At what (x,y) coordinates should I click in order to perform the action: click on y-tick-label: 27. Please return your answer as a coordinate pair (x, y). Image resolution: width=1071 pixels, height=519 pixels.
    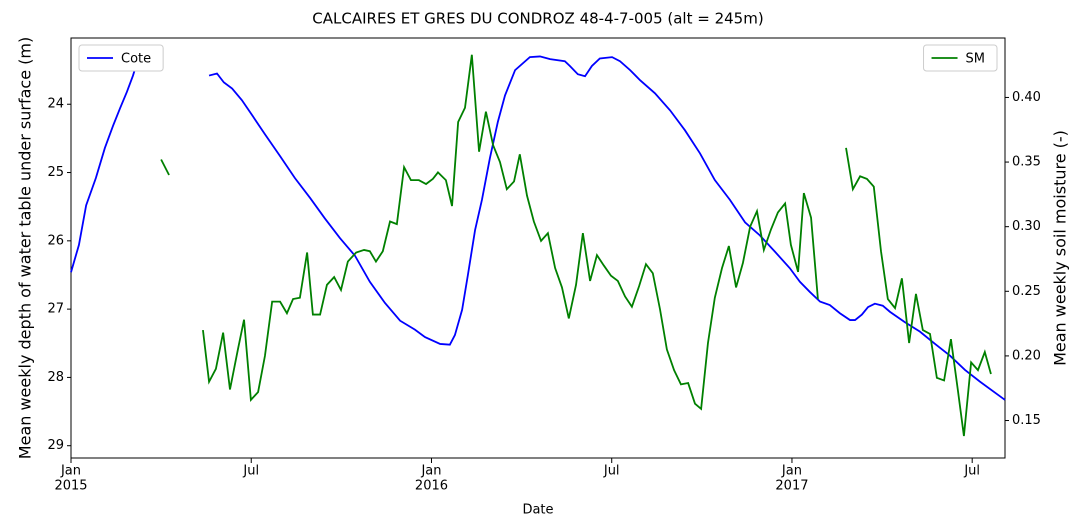
    Looking at the image, I should click on (55, 309).